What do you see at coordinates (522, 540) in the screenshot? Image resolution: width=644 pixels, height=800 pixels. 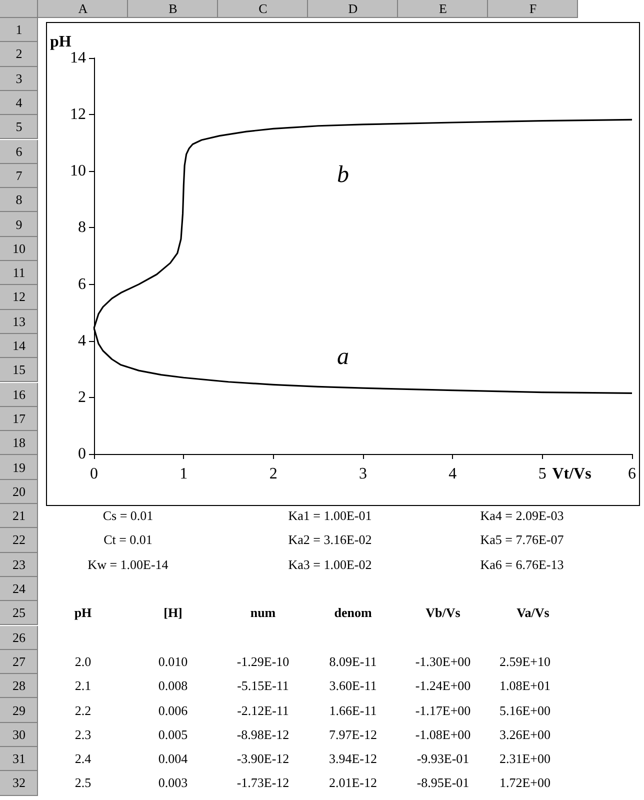 I see `text: Ka5 = 7.76E-07` at bounding box center [522, 540].